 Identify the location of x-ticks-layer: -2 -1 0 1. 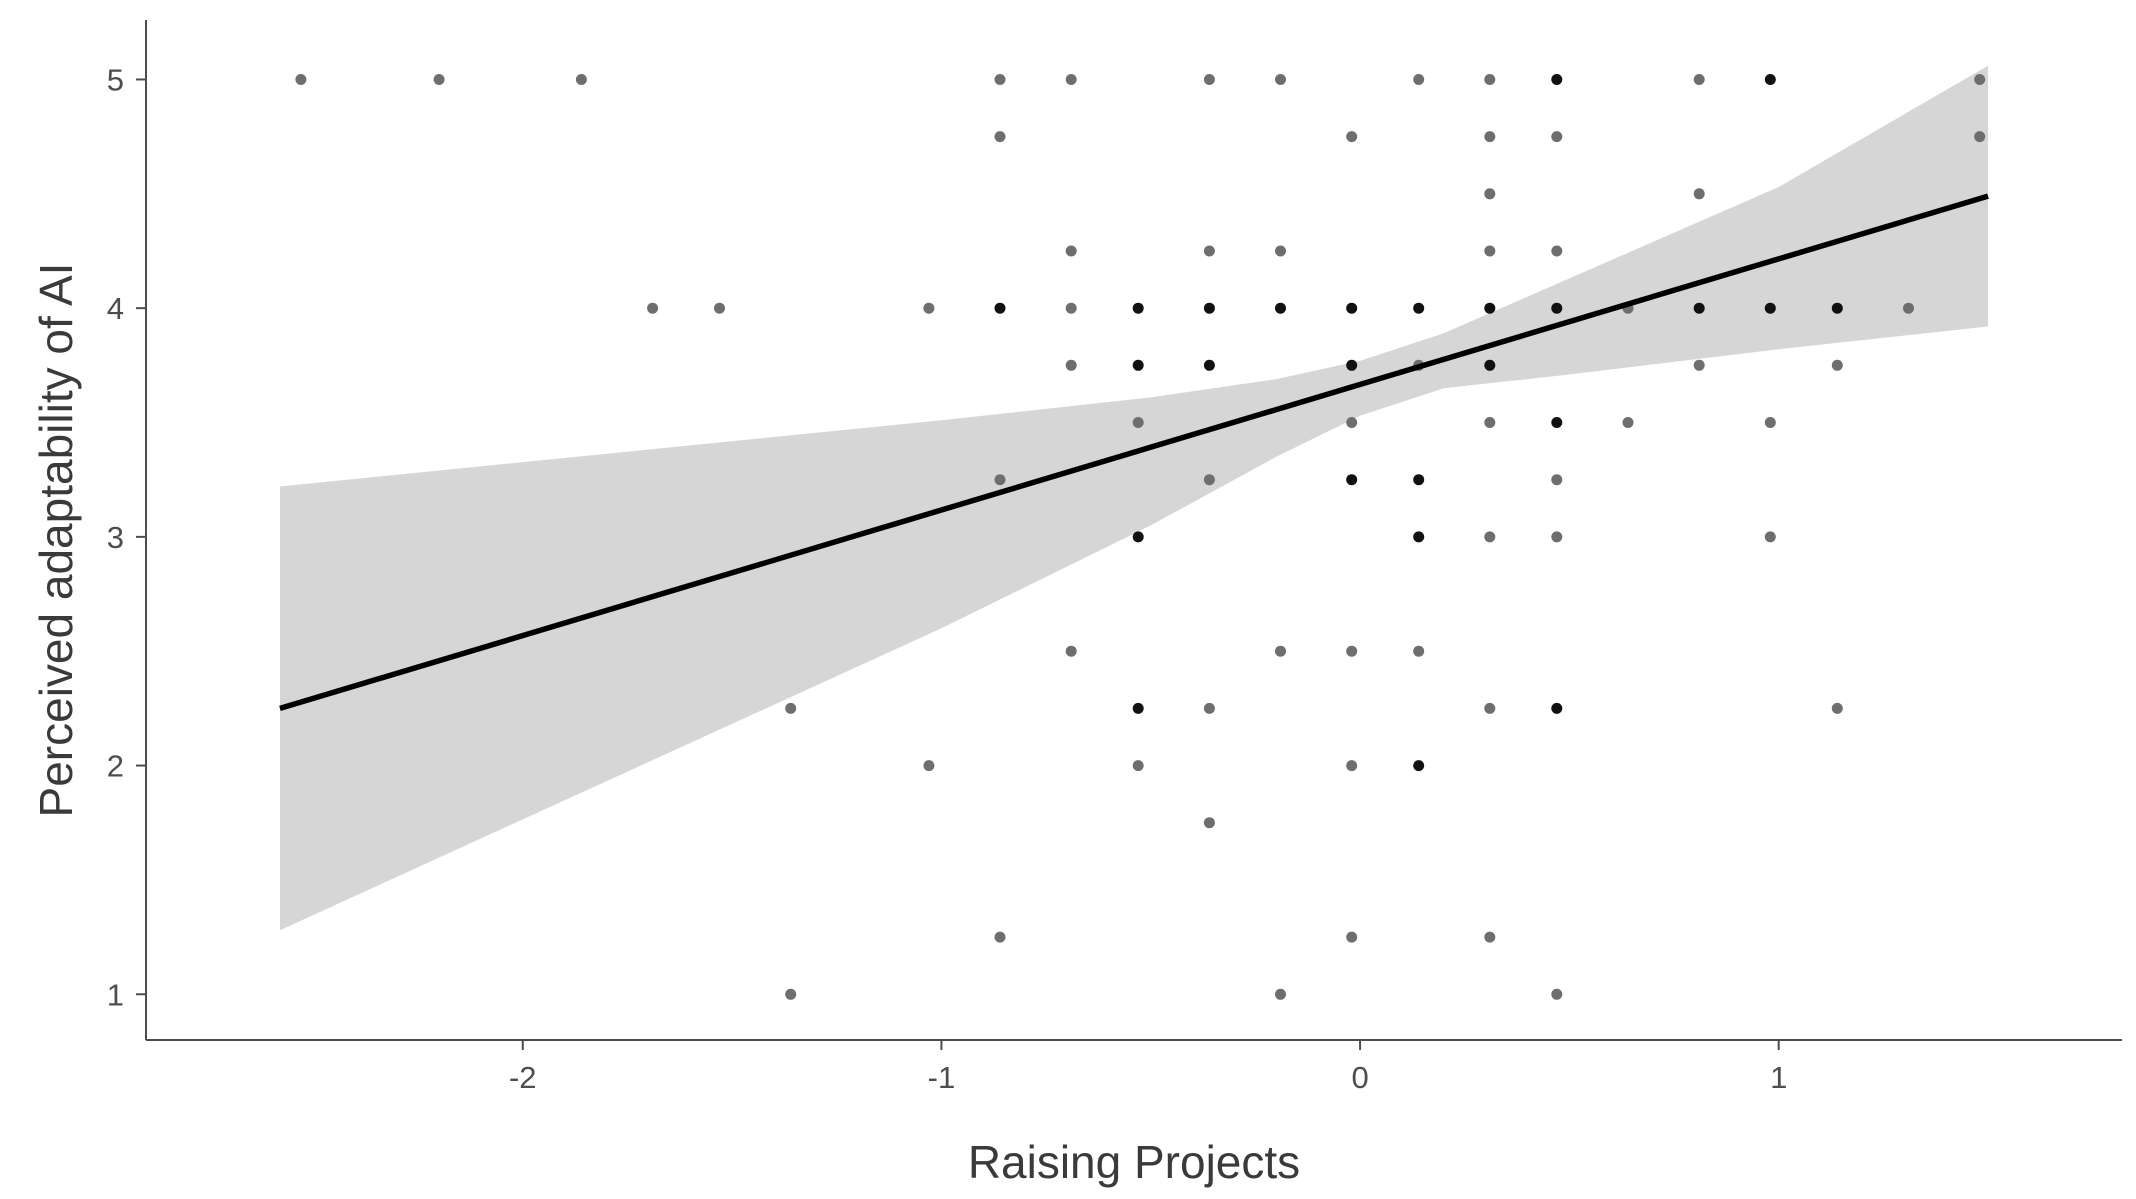
(1148, 1067).